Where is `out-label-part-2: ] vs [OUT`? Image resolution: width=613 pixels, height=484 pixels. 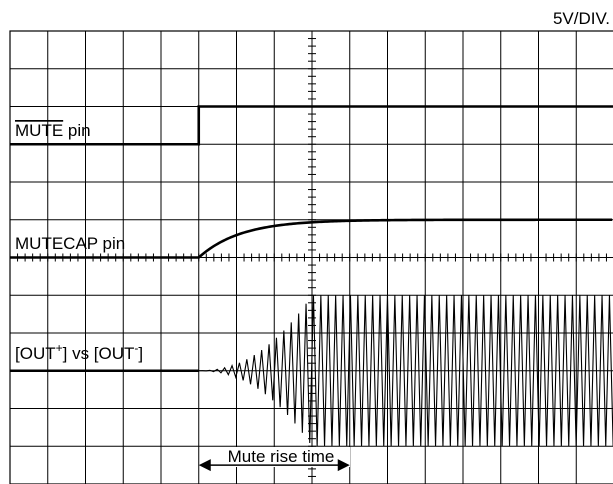 out-label-part-2: ] vs [OUT is located at coordinates (99, 353).